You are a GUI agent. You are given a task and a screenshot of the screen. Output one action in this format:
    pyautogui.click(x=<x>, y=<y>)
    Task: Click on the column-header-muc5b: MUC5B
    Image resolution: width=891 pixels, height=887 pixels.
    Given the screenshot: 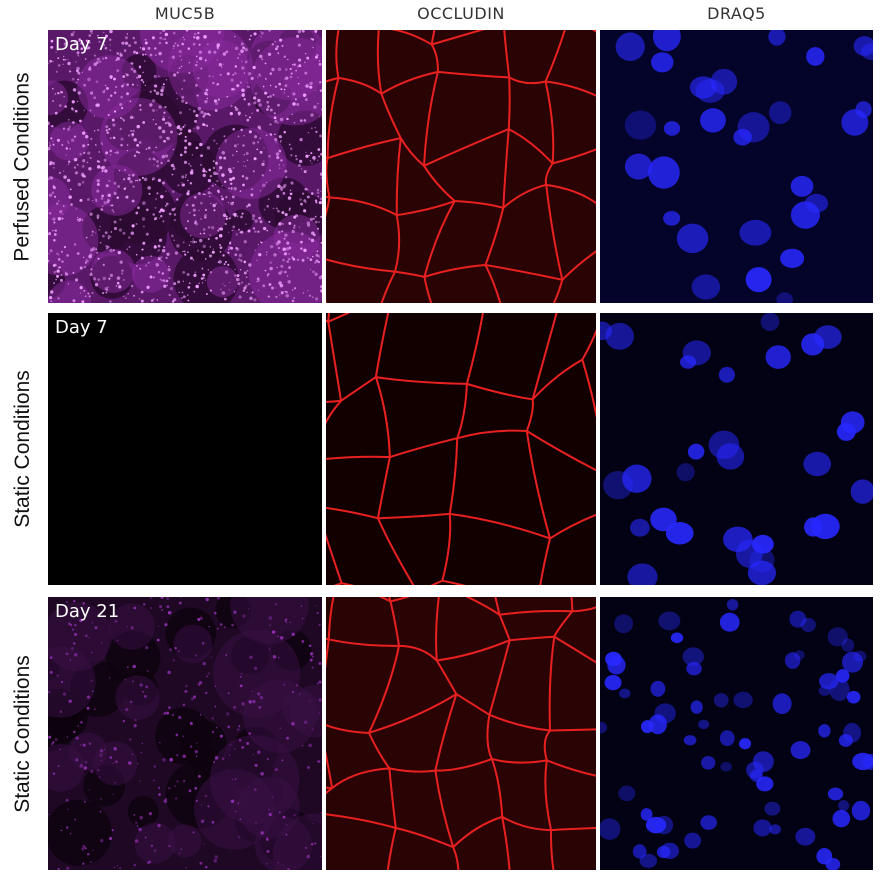 What is the action you would take?
    pyautogui.click(x=185, y=13)
    